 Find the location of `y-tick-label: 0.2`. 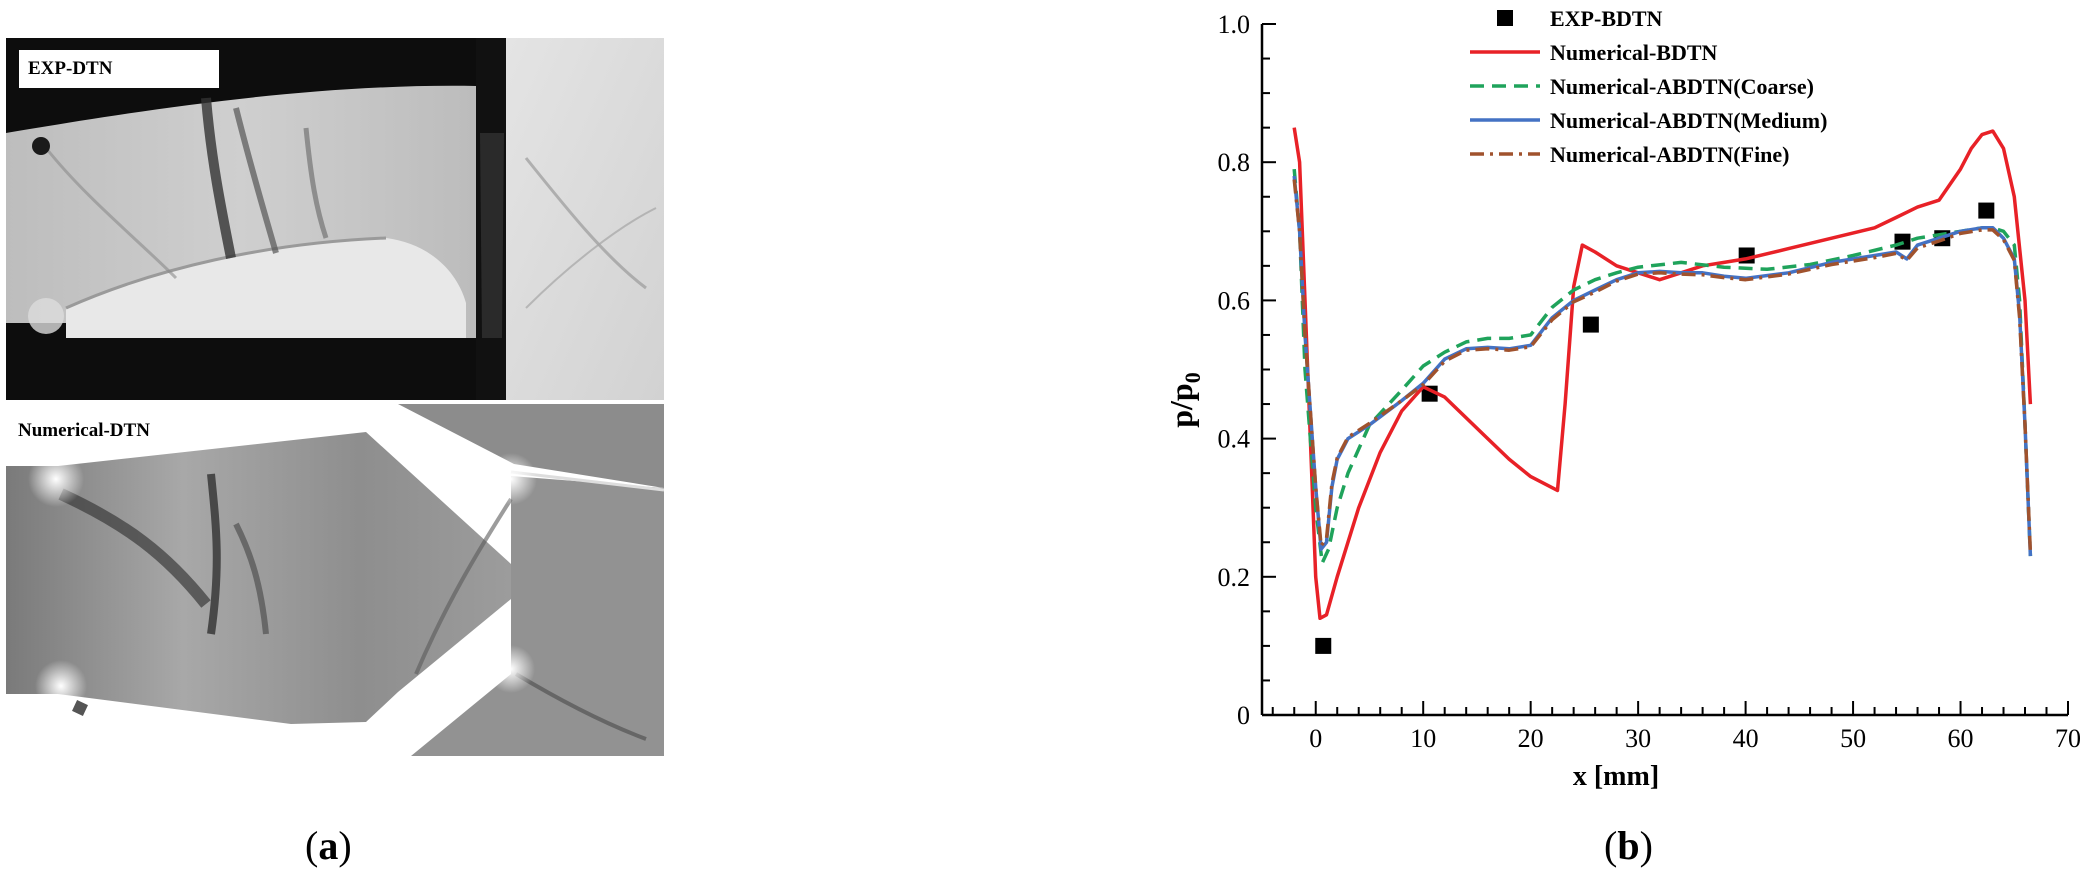

y-tick-label: 0.2 is located at coordinates (1234, 577).